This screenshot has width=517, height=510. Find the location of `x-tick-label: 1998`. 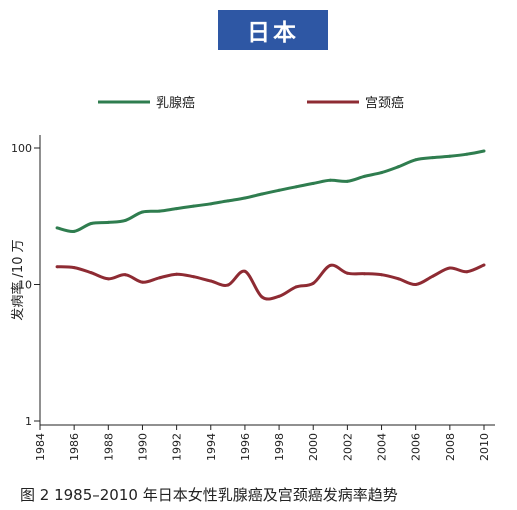

x-tick-label: 1998 is located at coordinates (279, 447).